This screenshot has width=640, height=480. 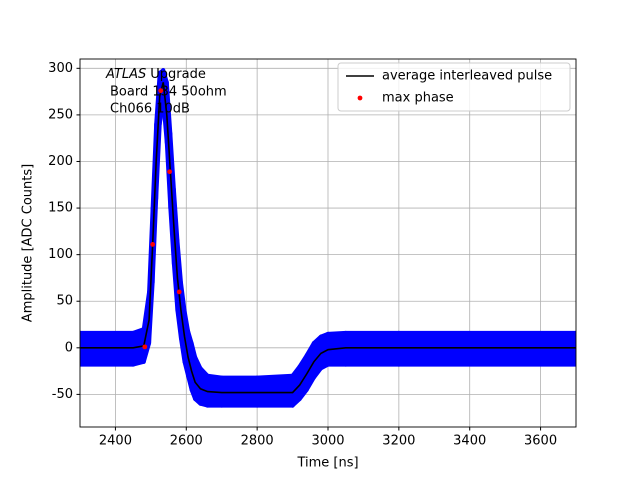 I want to click on annotation-line: Upgrade, so click(x=178, y=74).